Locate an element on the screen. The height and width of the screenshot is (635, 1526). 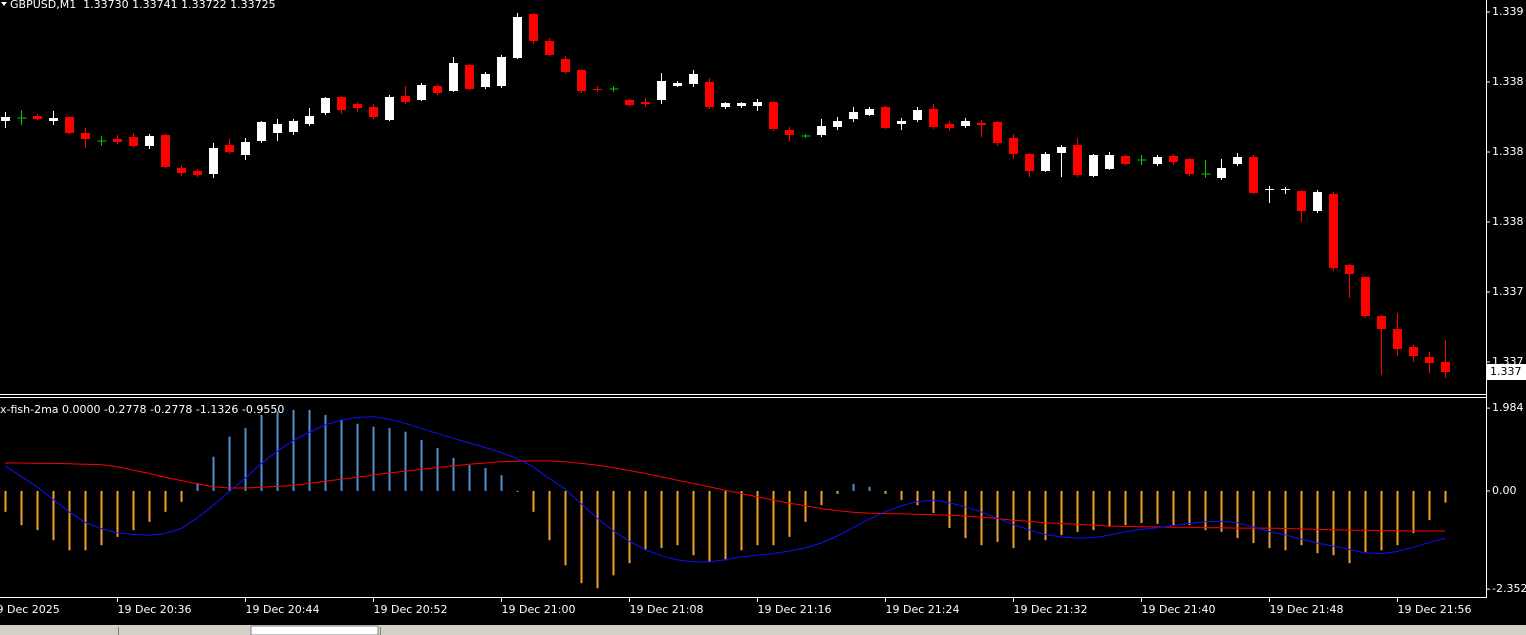
x-tick-label: 19 Dec 20:52 is located at coordinates (411, 609).